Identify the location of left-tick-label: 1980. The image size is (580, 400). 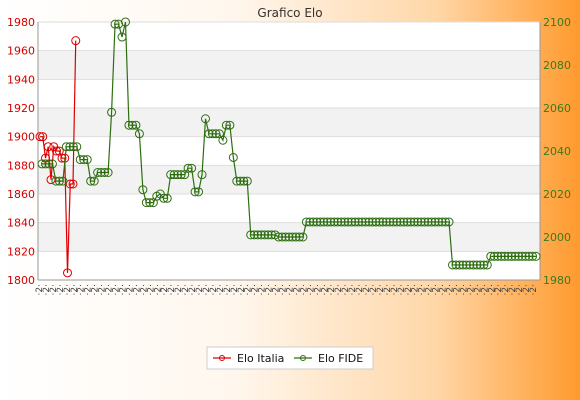
(21, 22).